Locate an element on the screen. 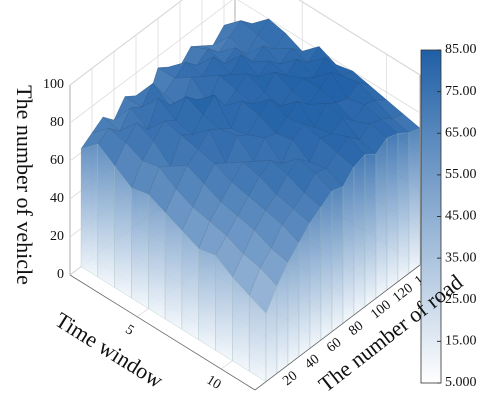 The image size is (498, 413). colorbar-label: 55.00 is located at coordinates (461, 174).